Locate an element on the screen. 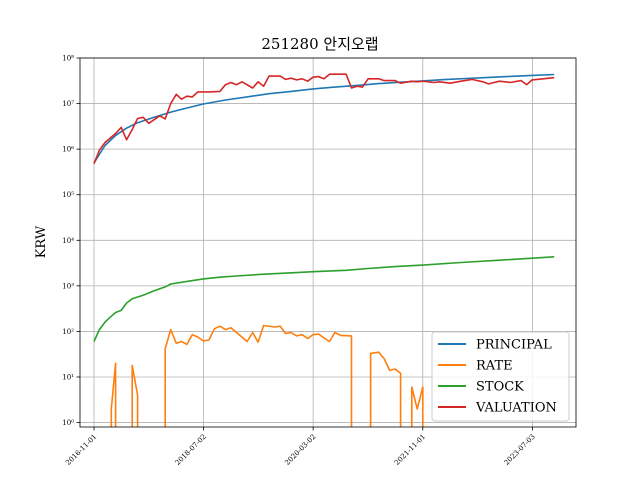 The width and height of the screenshot is (640, 480). y-tick-label: 10⁰ is located at coordinates (68, 423).